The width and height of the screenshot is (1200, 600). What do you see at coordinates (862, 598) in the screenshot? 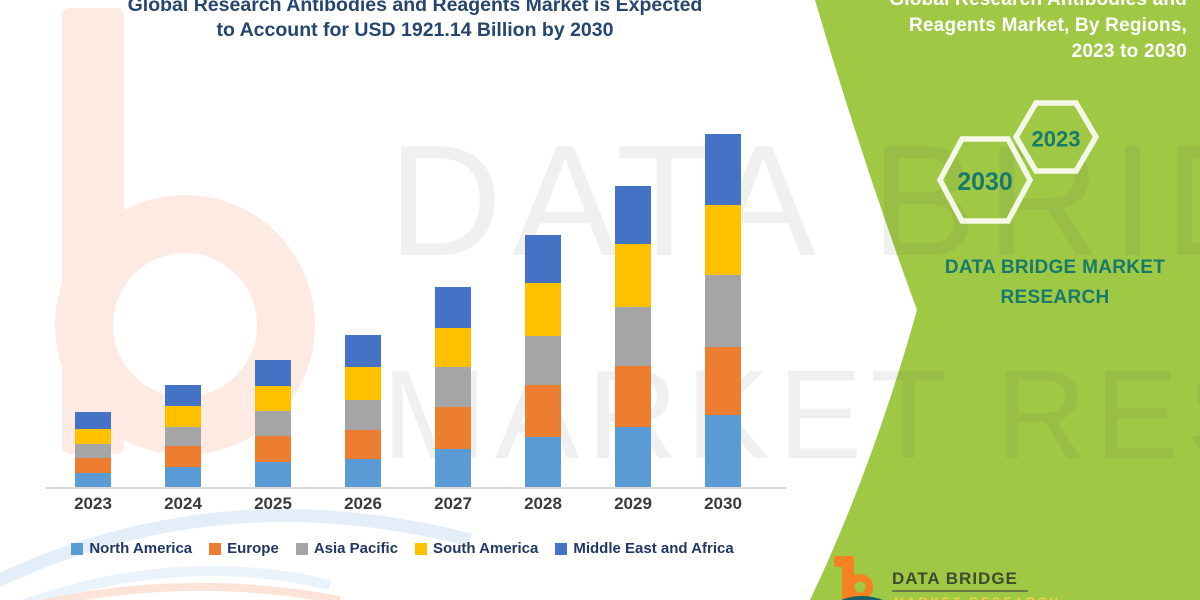
I see `footer-swoosh-teal` at bounding box center [862, 598].